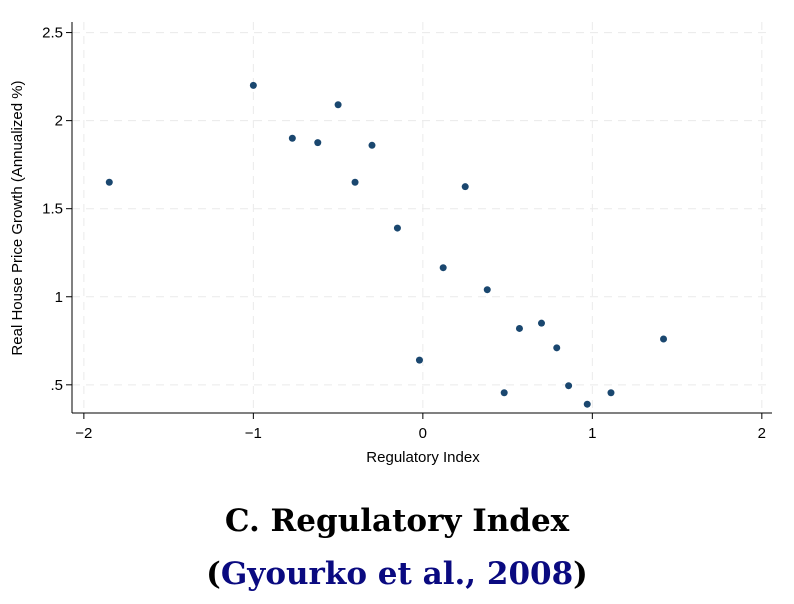 This screenshot has width=794, height=604. Describe the element at coordinates (580, 574) in the screenshot. I see `paren: )` at that location.